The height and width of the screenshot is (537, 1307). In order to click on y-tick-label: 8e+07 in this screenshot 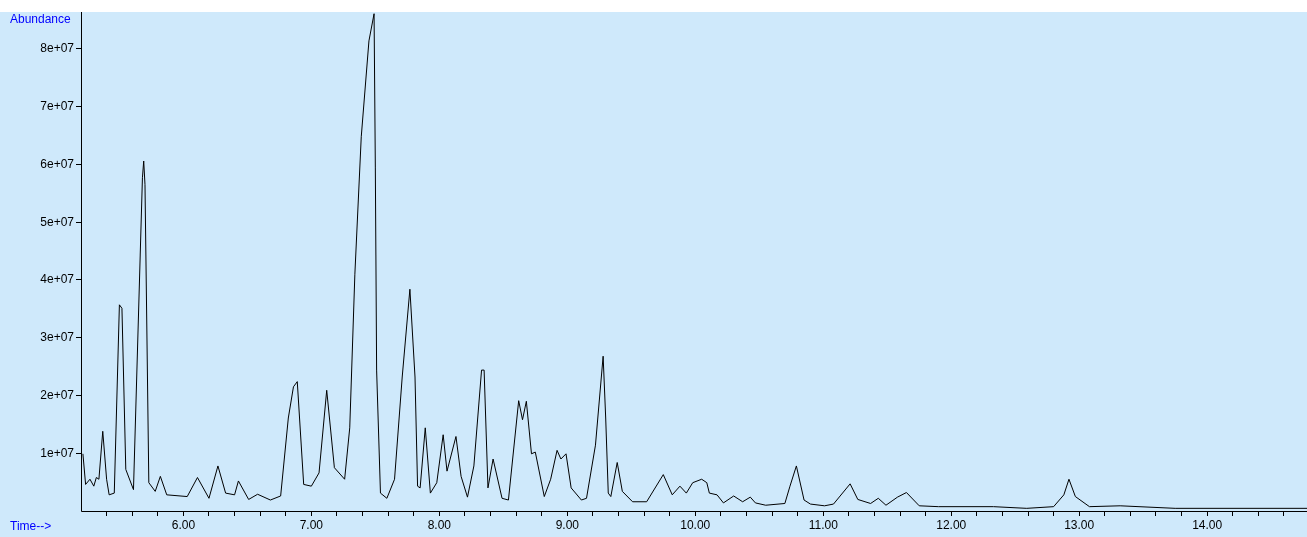, I will do `click(57, 48)`.